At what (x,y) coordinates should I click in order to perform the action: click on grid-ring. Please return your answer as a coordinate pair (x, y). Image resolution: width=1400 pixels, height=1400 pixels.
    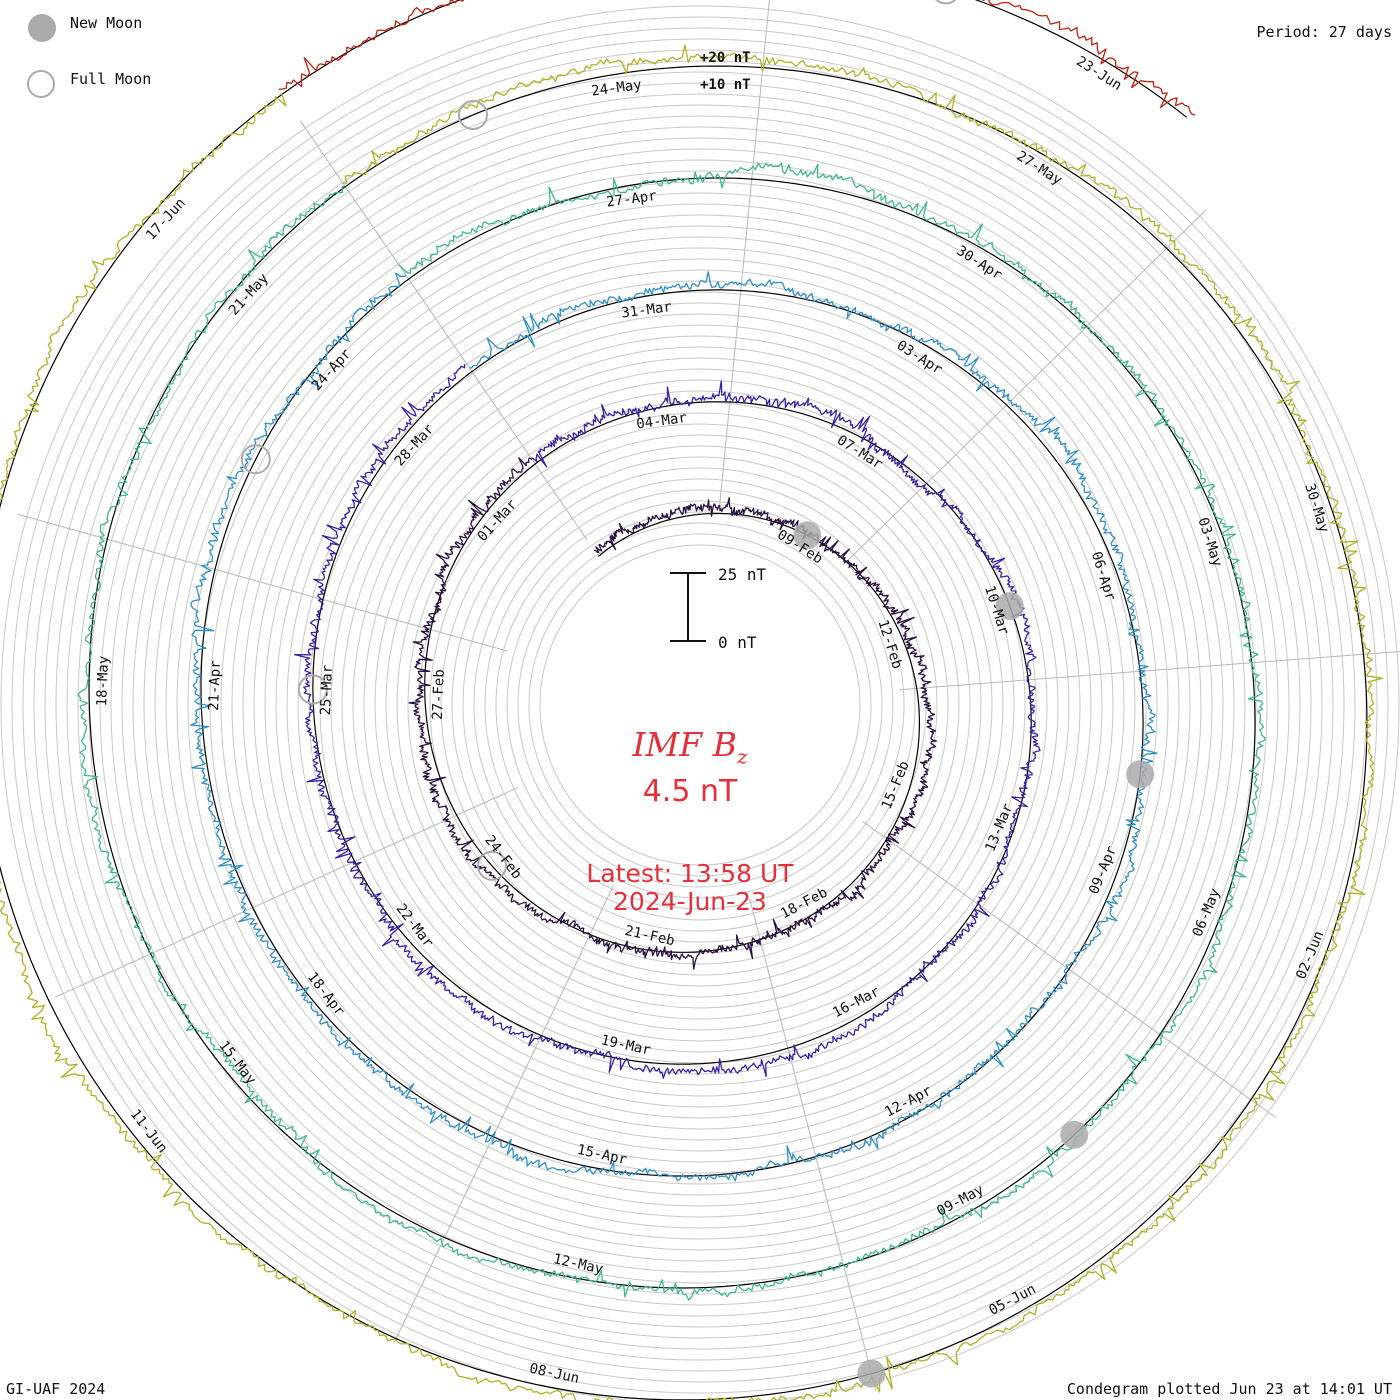
    Looking at the image, I should click on (700, 705).